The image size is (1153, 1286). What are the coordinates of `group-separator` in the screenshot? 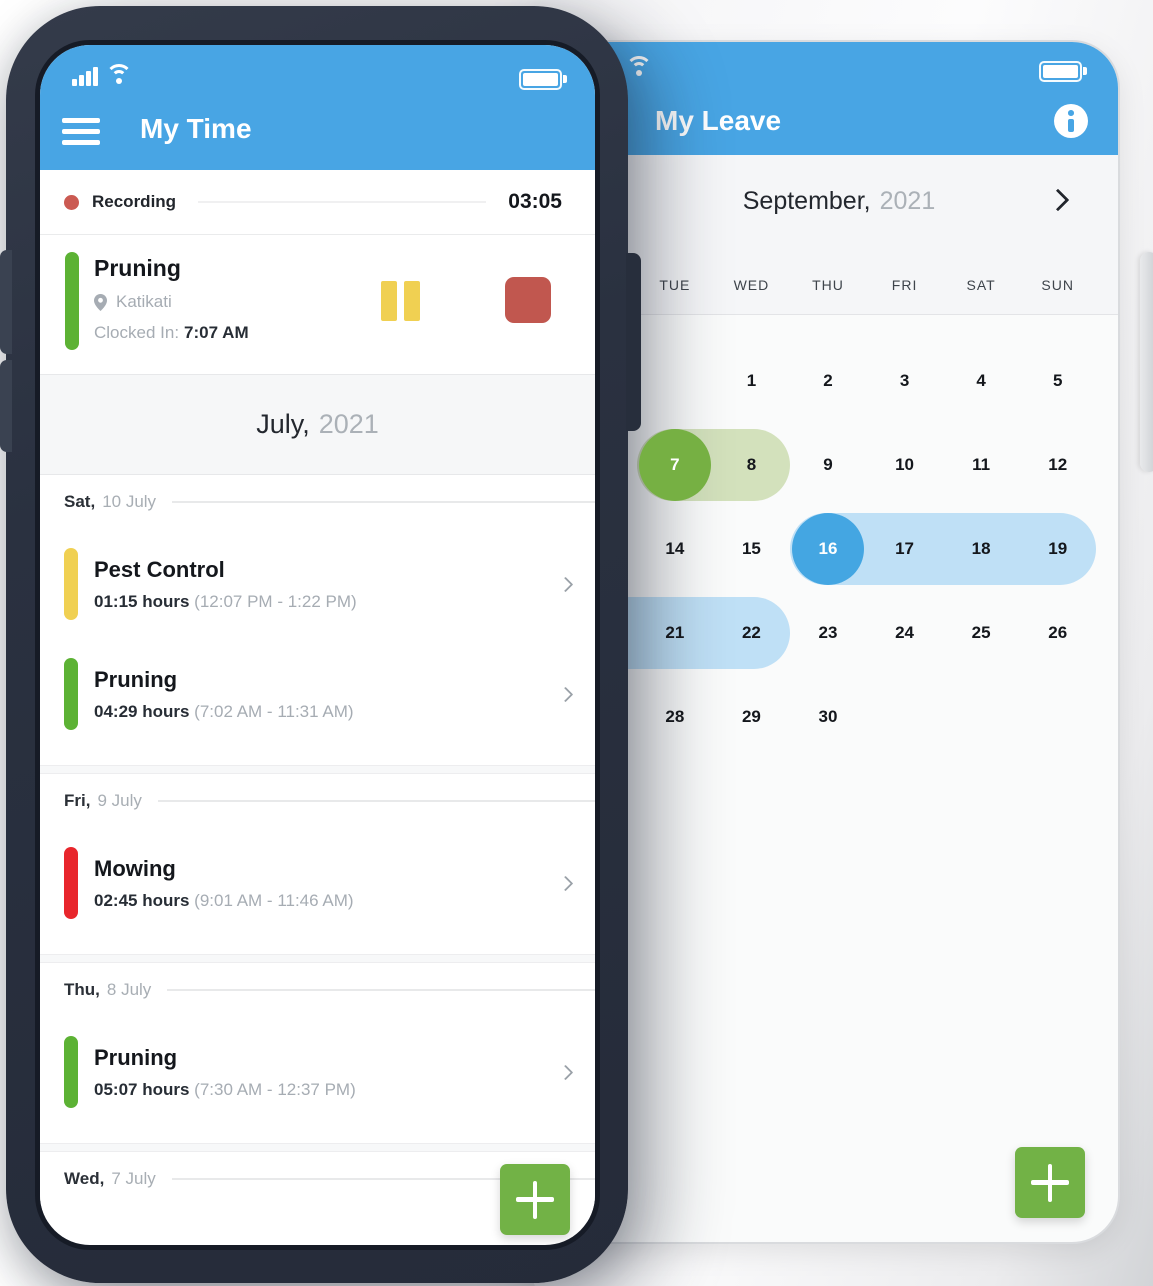 It's located at (317, 958).